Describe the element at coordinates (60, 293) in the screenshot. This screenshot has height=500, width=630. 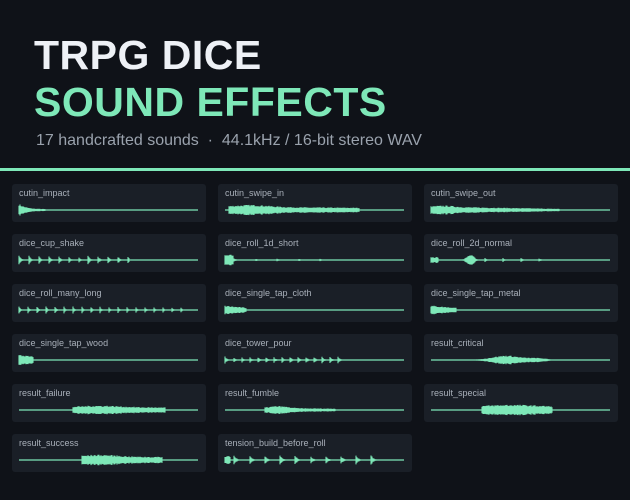
I see `sound-name: dice_roll_many_long` at that location.